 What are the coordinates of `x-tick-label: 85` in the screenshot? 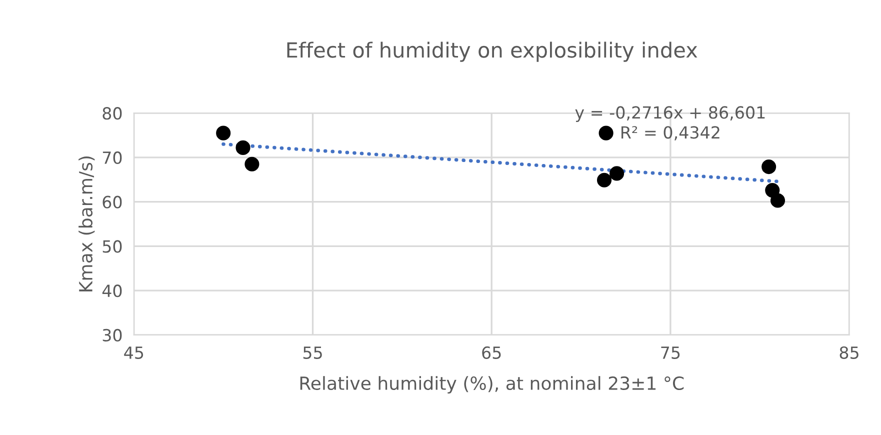 It's located at (849, 352).